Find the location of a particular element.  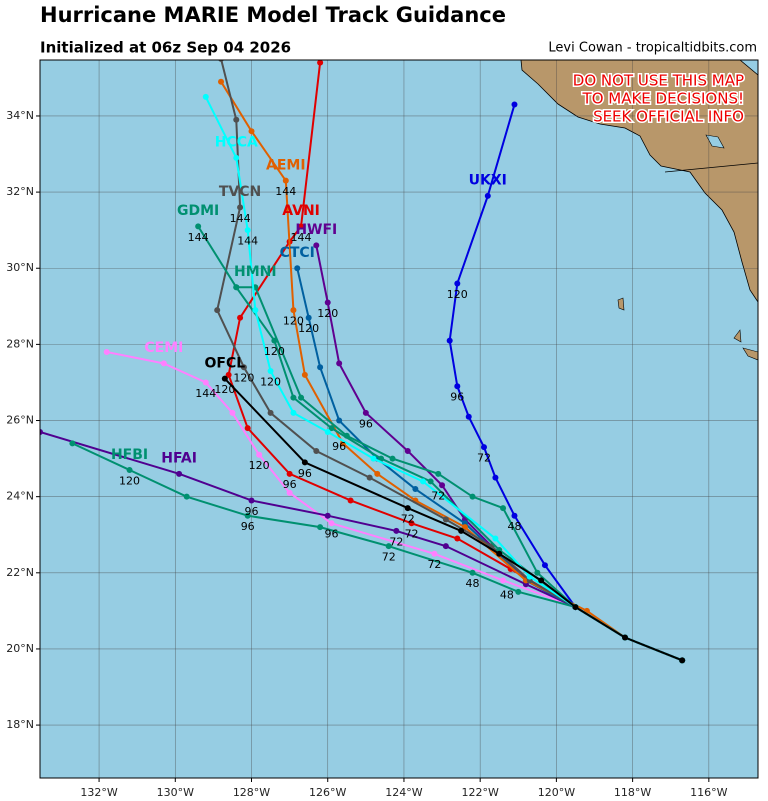

model-name: HCCA is located at coordinates (236, 143).